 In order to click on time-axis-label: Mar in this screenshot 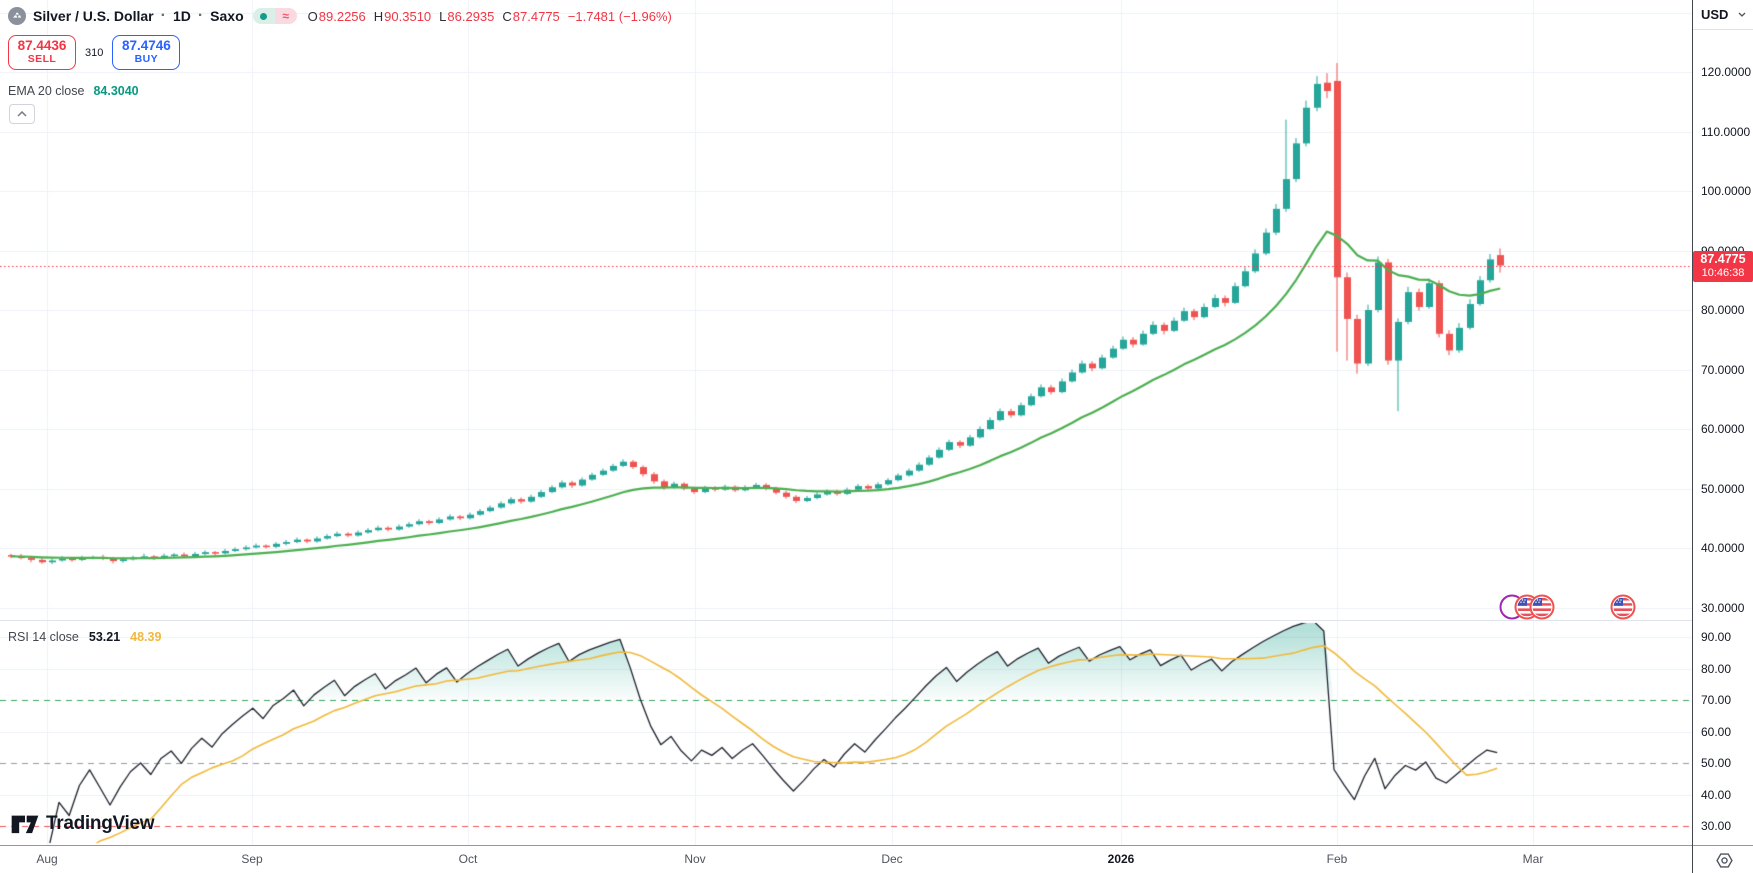, I will do `click(1533, 859)`.